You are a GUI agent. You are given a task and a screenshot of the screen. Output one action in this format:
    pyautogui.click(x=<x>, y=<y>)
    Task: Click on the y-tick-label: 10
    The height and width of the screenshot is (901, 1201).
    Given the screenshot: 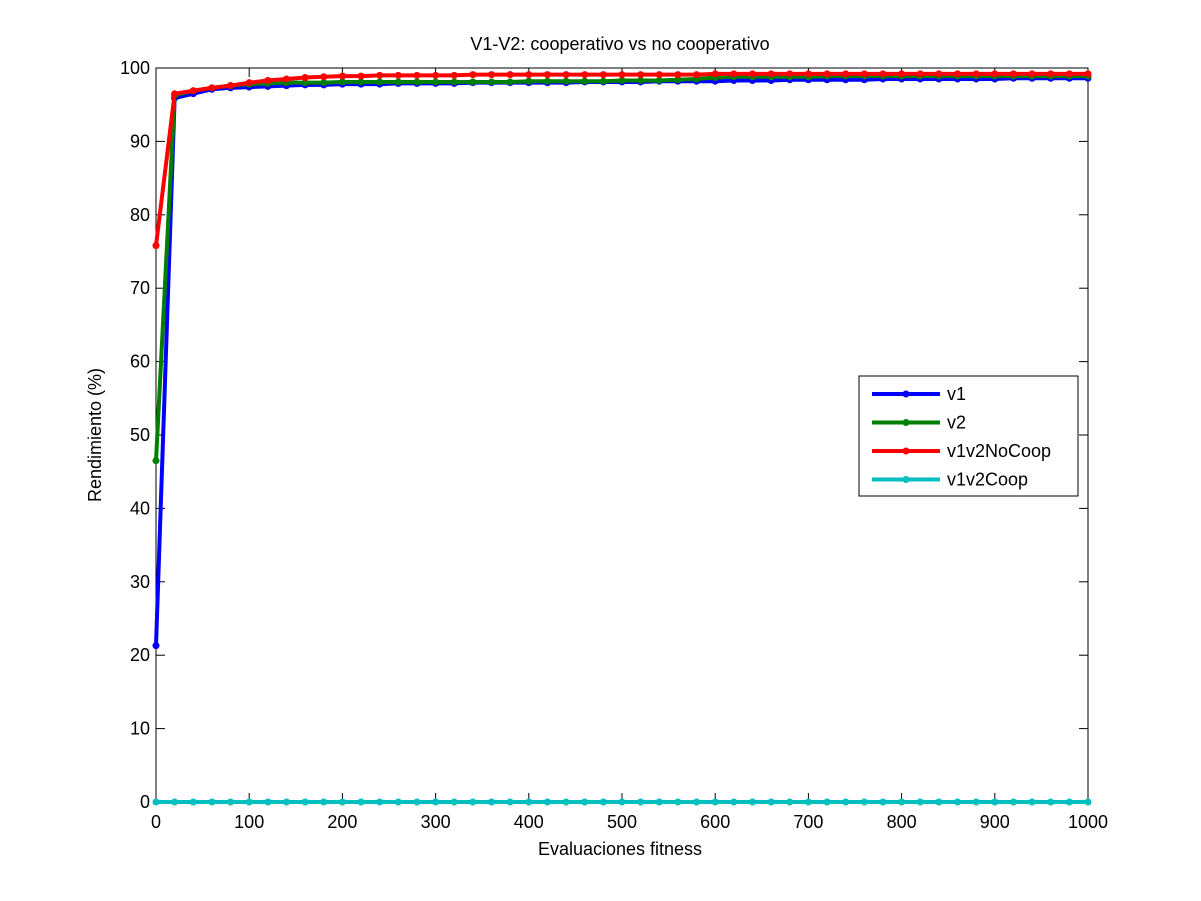 What is the action you would take?
    pyautogui.click(x=140, y=729)
    